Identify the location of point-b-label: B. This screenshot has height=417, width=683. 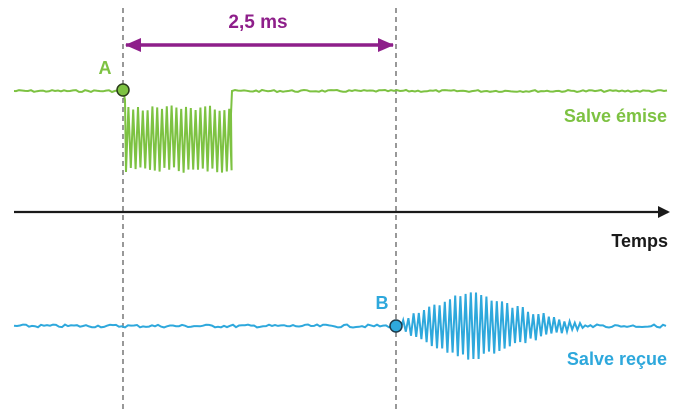
(382, 303).